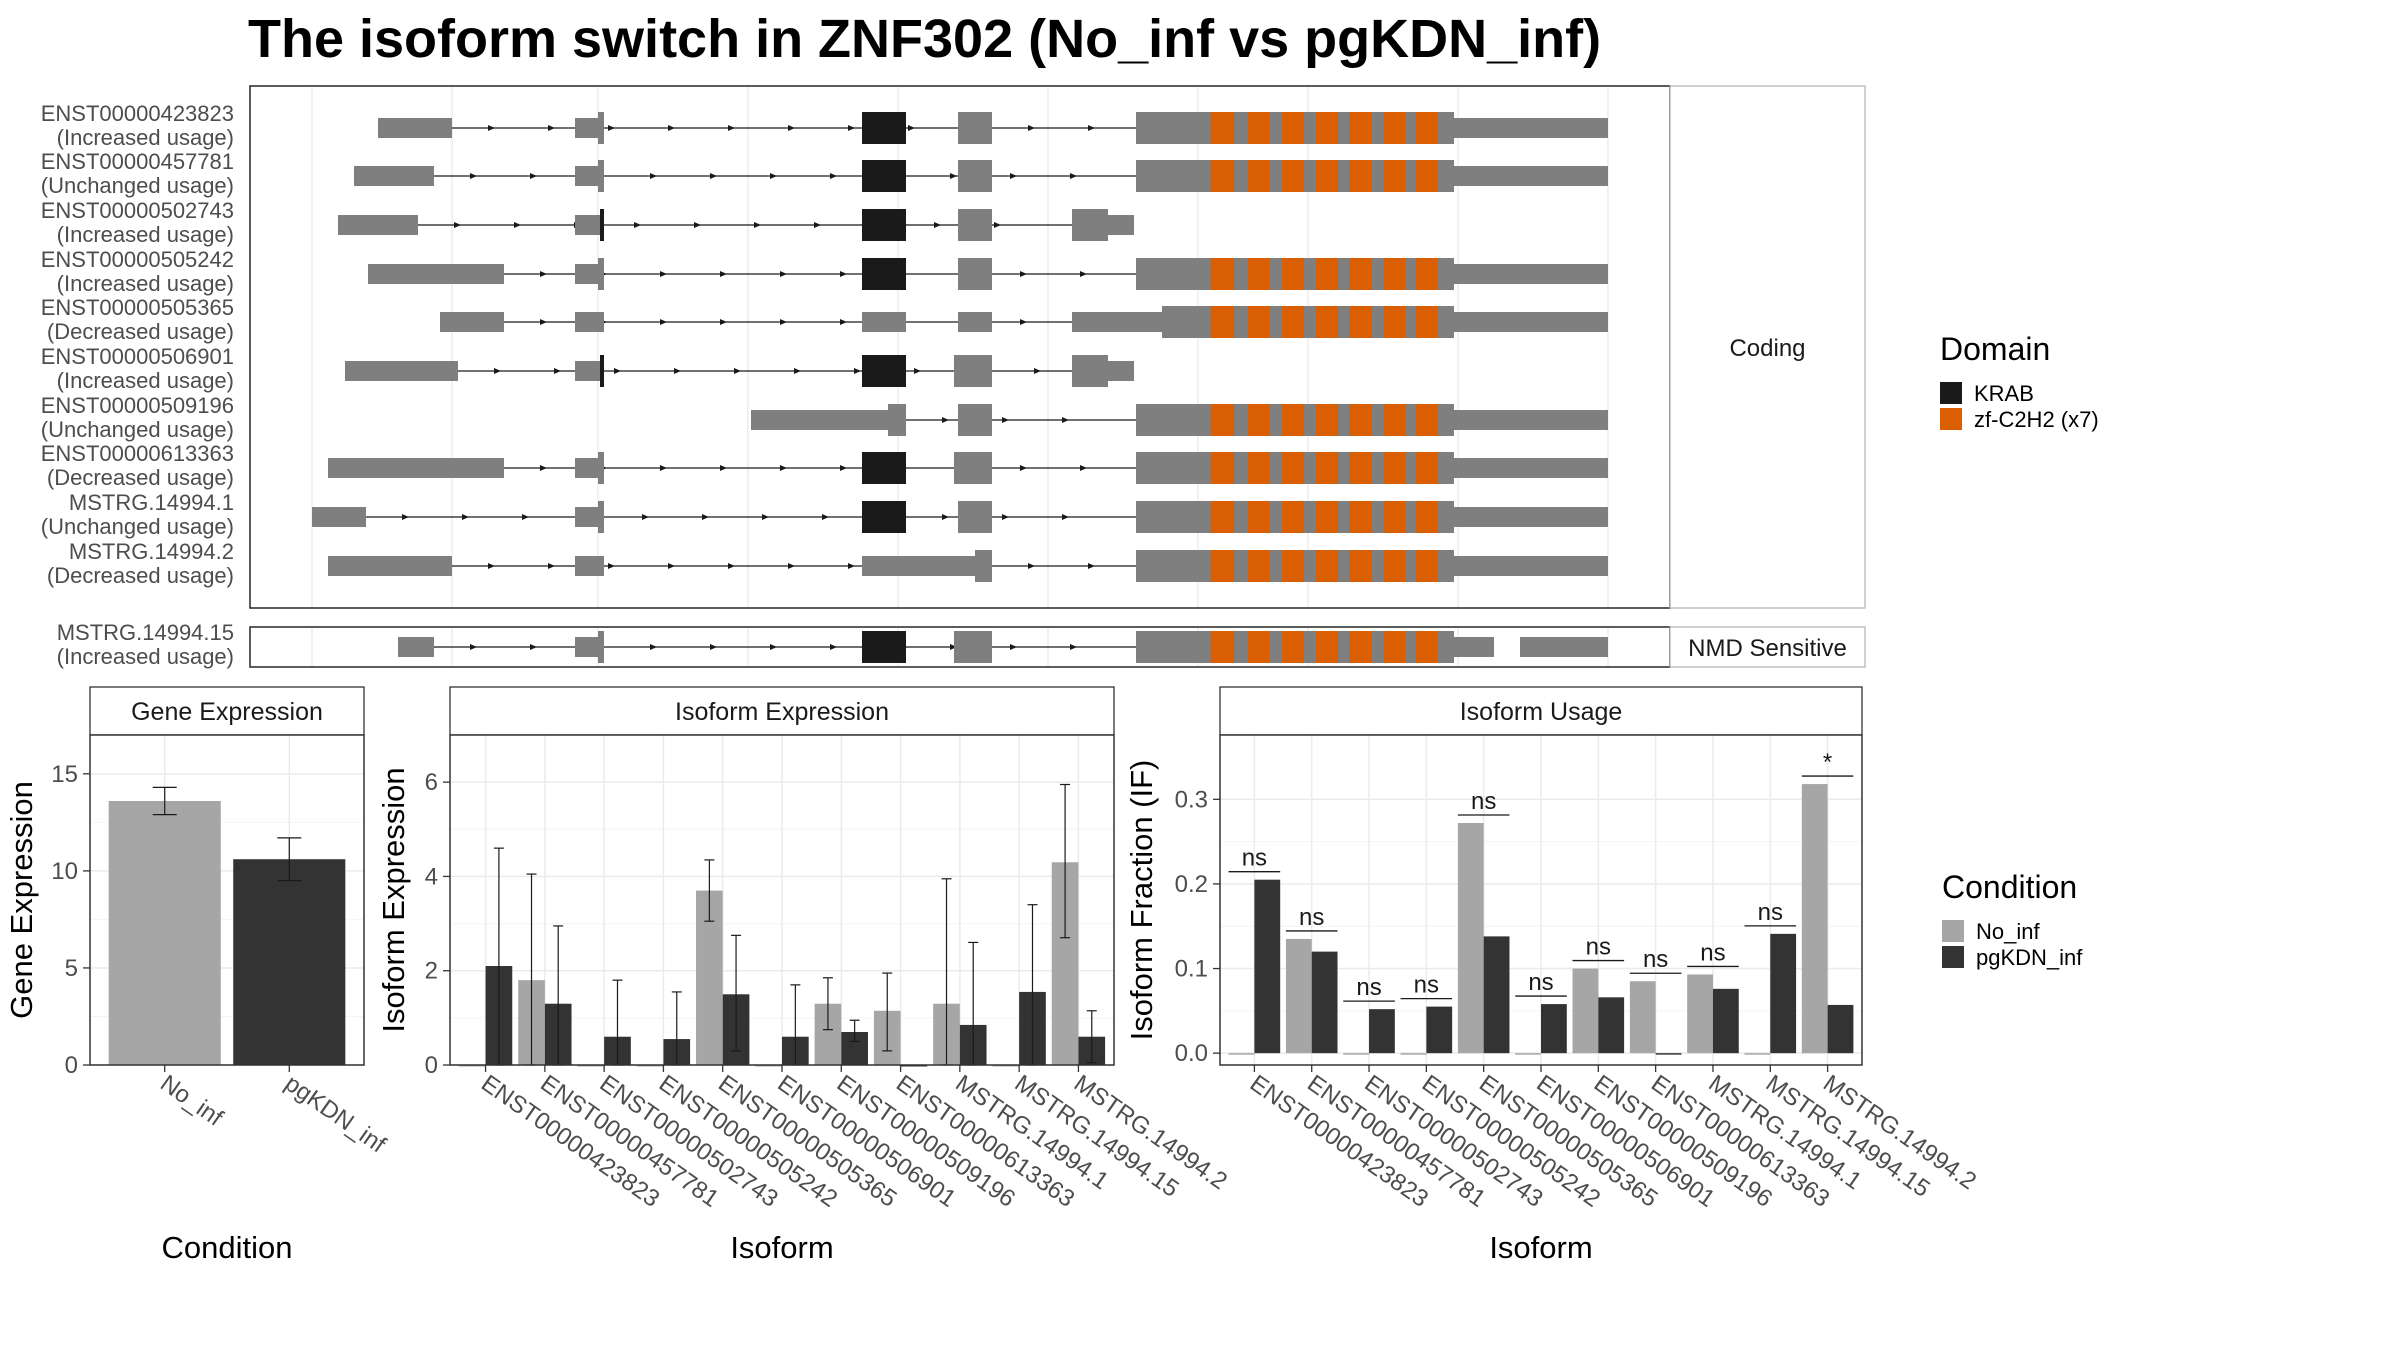 The height and width of the screenshot is (1350, 2400). Describe the element at coordinates (64, 774) in the screenshot. I see `y-tick-label: 15` at that location.